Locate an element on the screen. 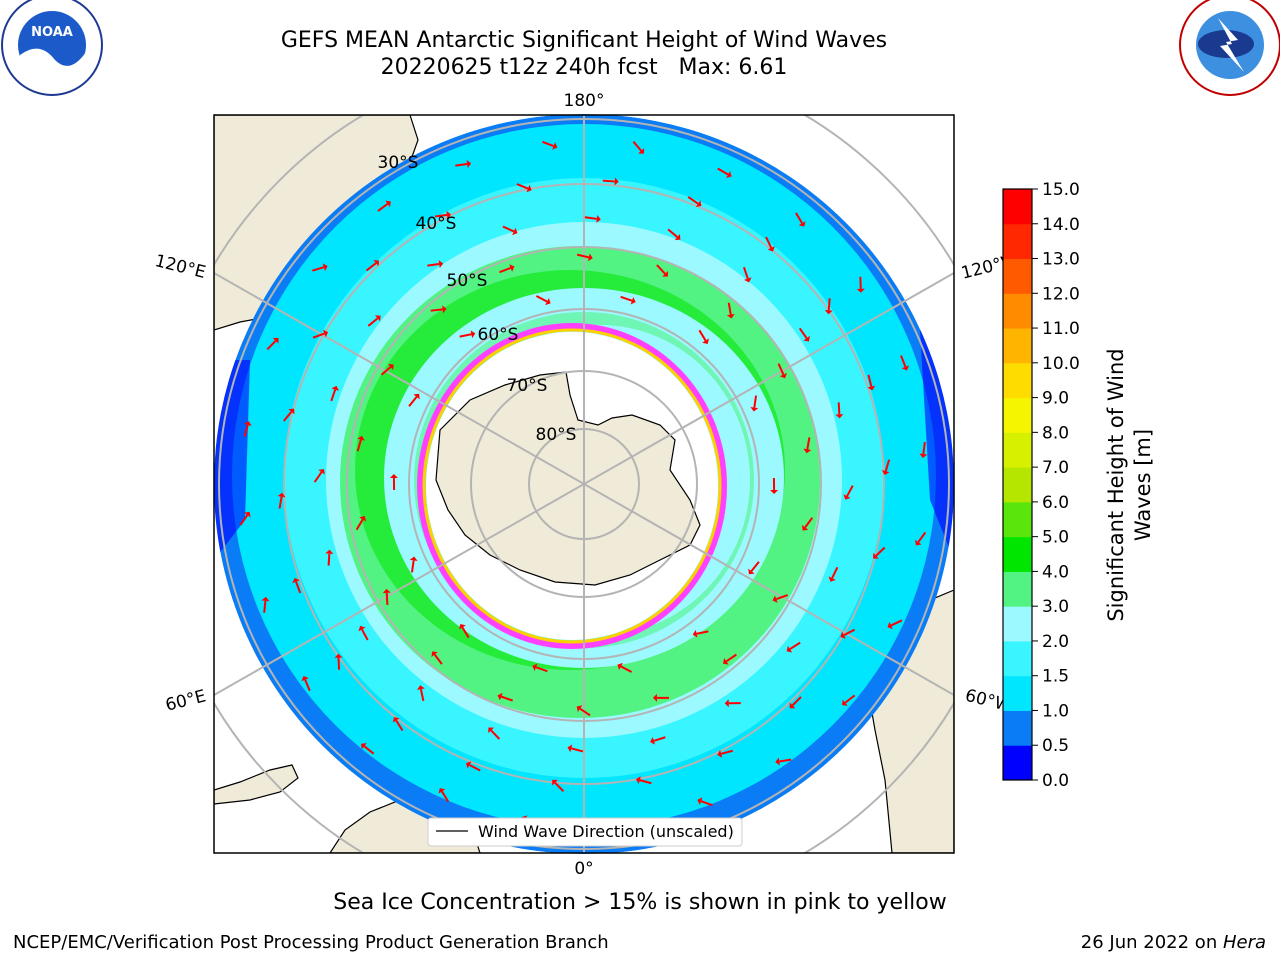  lat-label-60s: 60°S is located at coordinates (498, 335).